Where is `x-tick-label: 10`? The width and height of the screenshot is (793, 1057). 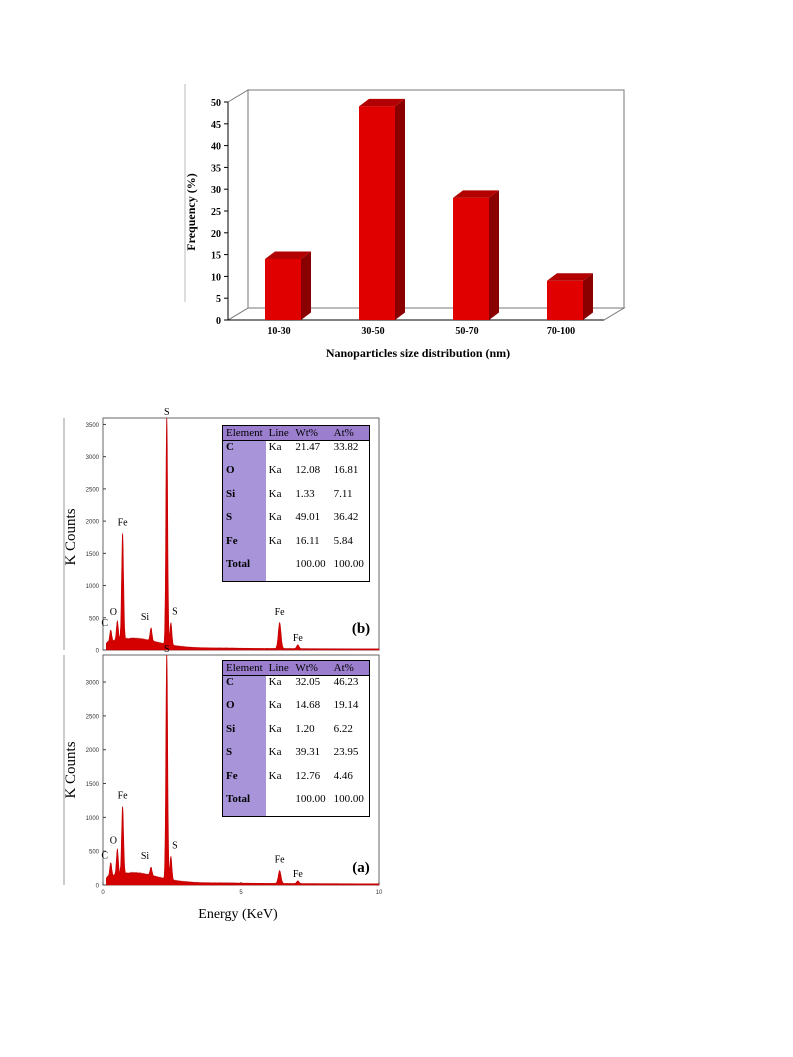 x-tick-label: 10 is located at coordinates (379, 893).